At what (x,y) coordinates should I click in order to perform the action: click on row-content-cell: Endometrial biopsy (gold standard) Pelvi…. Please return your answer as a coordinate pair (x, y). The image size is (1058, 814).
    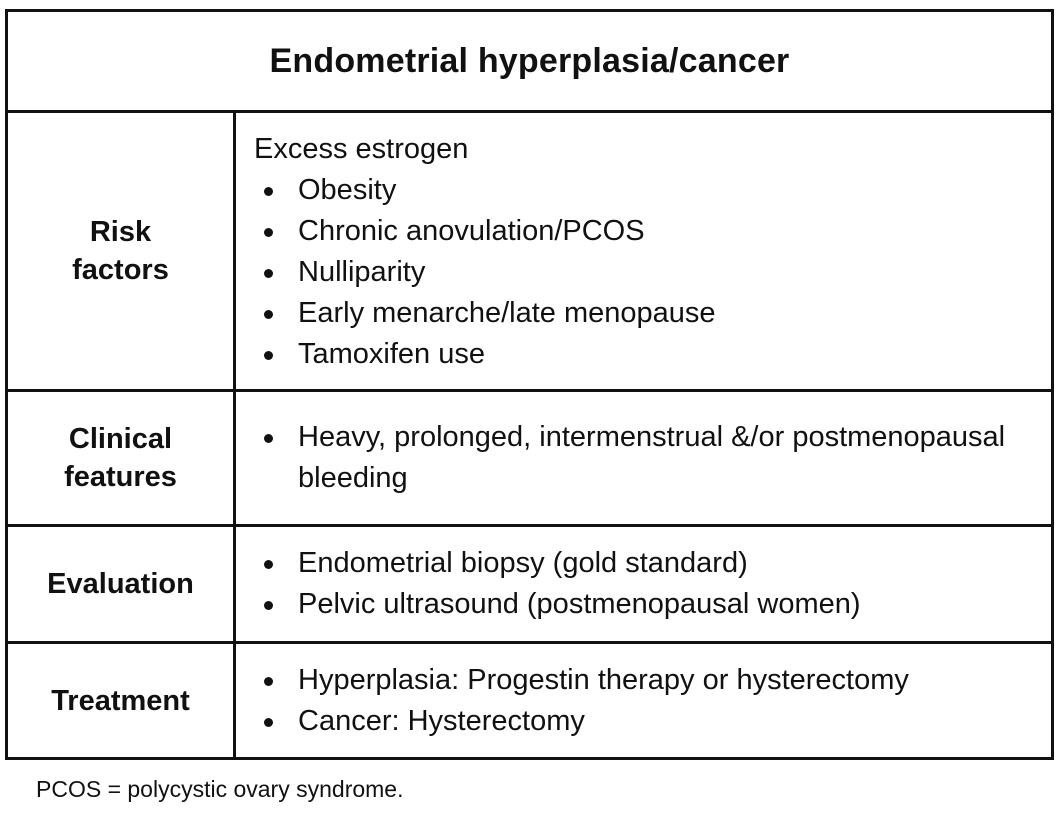
    Looking at the image, I should click on (643, 584).